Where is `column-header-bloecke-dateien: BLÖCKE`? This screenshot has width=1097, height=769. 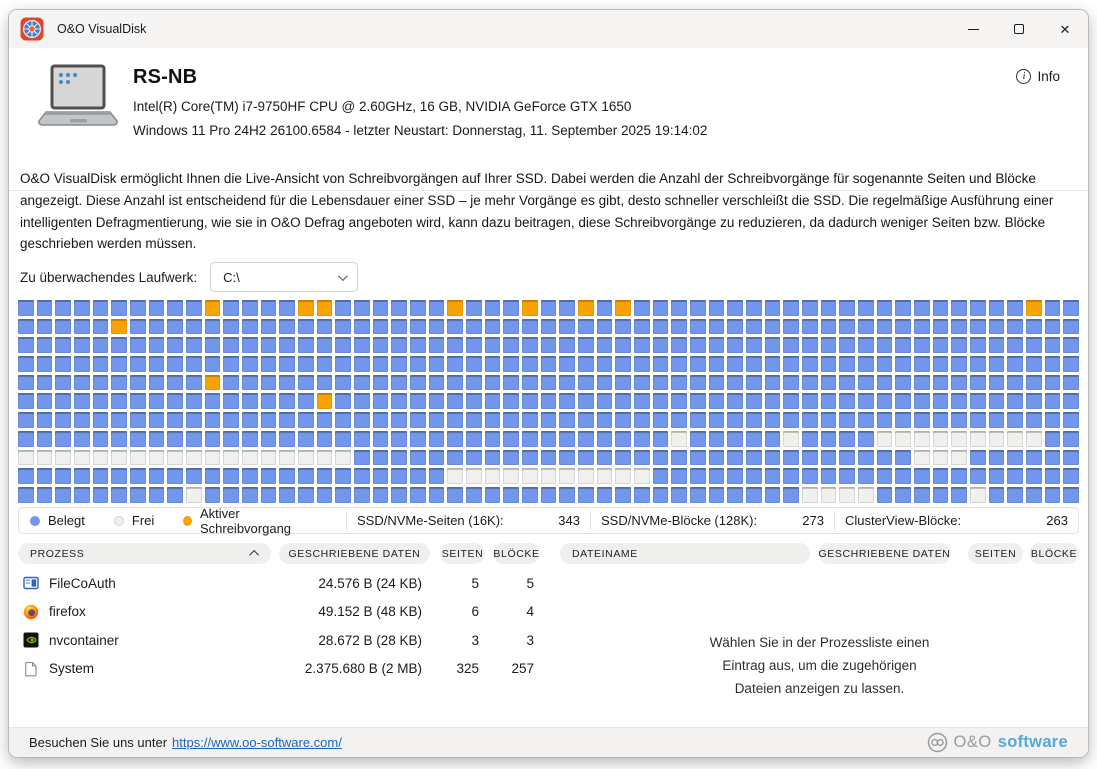 column-header-bloecke-dateien: BLÖCKE is located at coordinates (1054, 553).